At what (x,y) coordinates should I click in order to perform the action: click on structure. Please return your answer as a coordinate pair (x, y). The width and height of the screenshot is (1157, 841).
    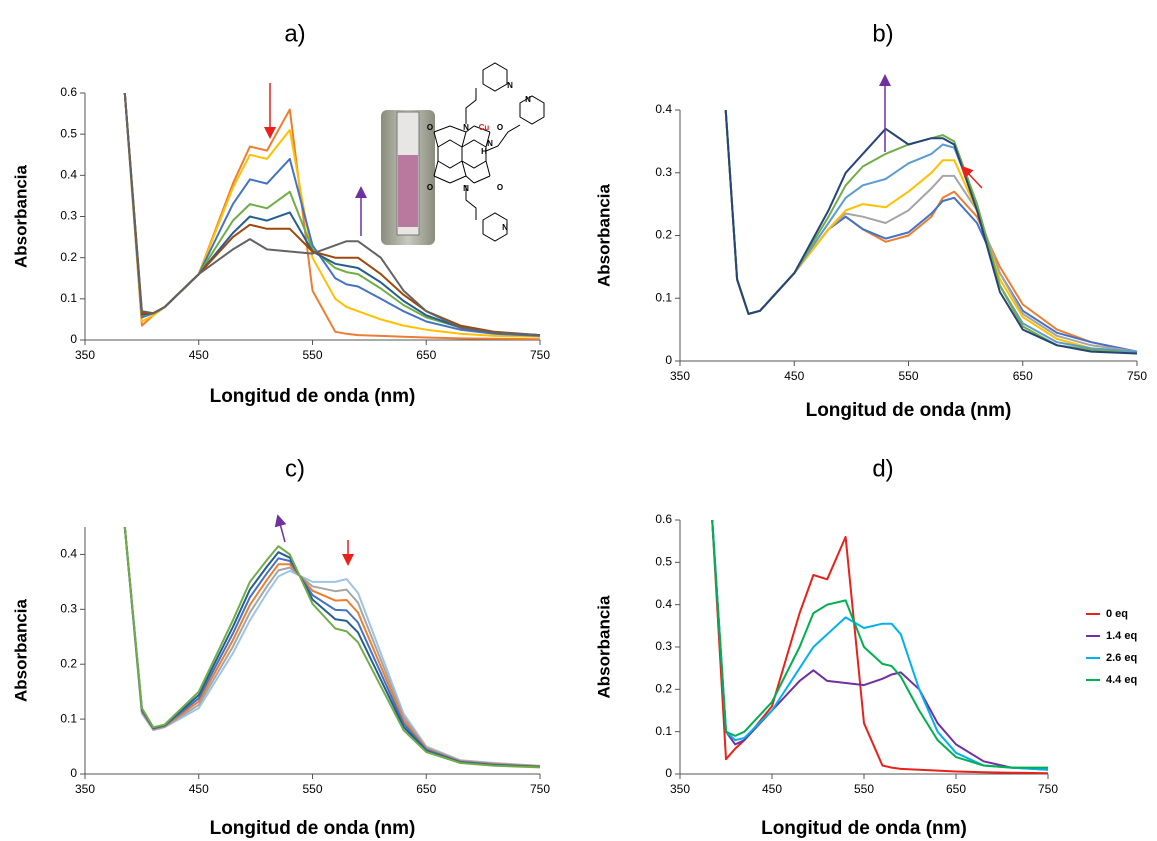
    Looking at the image, I should click on (489, 152).